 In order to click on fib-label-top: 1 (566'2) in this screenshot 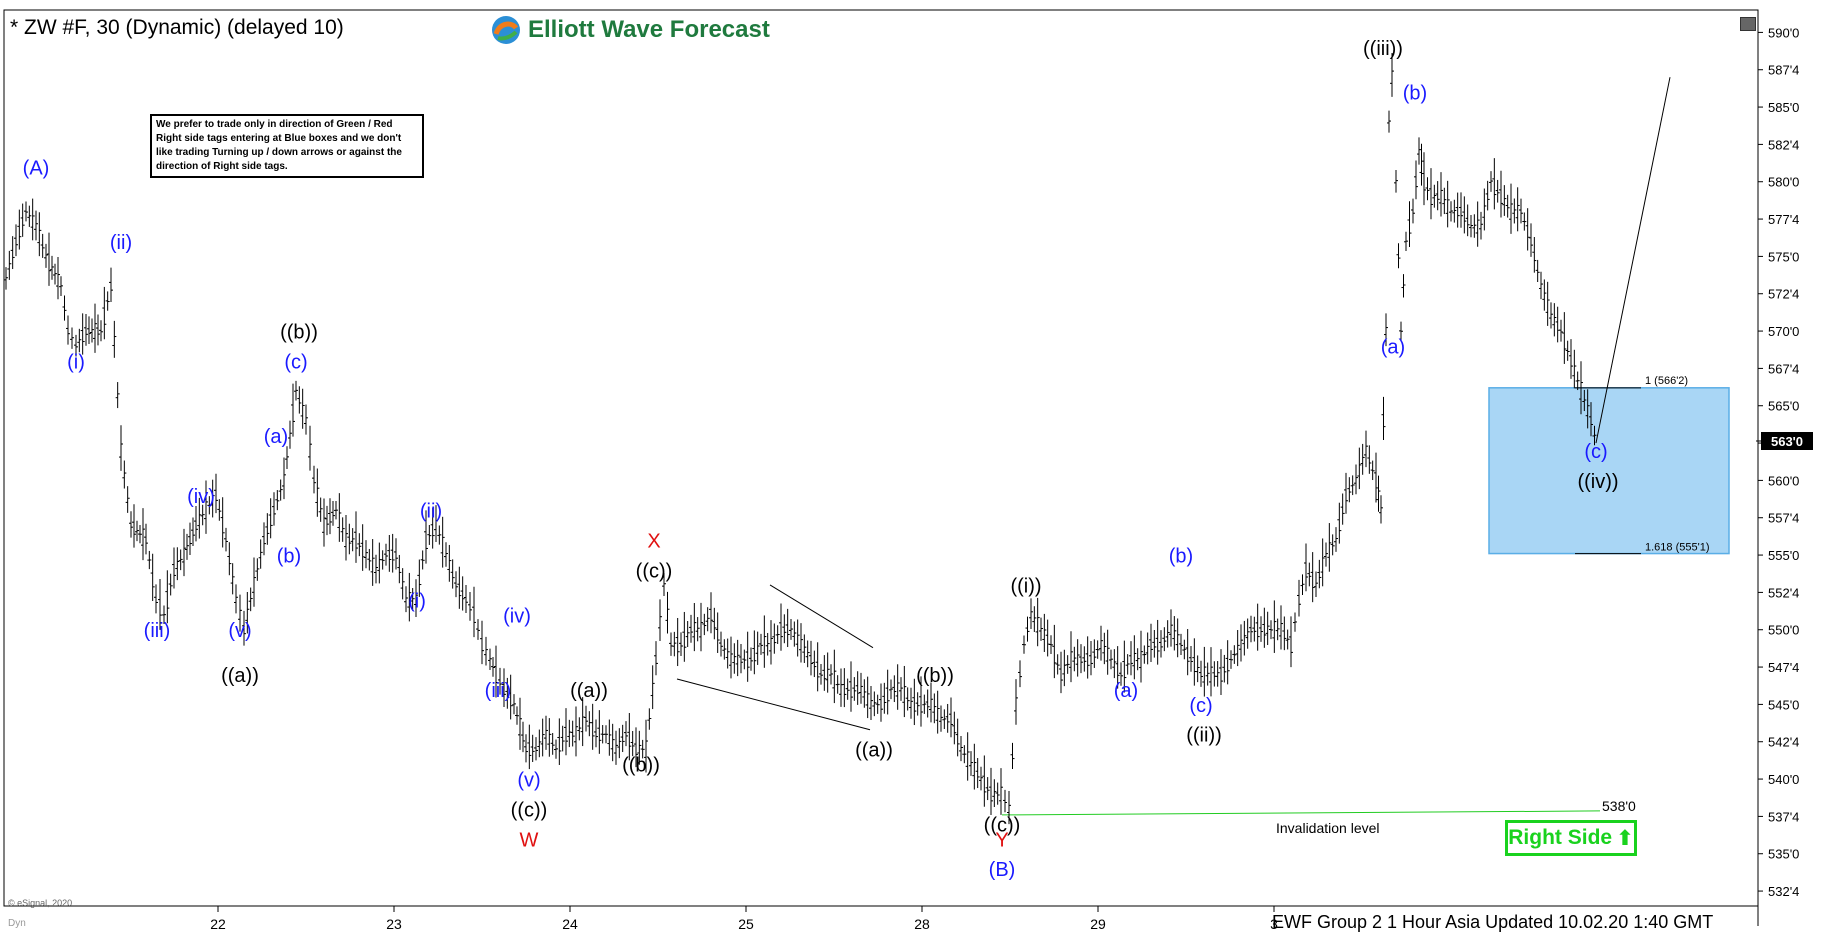, I will do `click(1666, 381)`.